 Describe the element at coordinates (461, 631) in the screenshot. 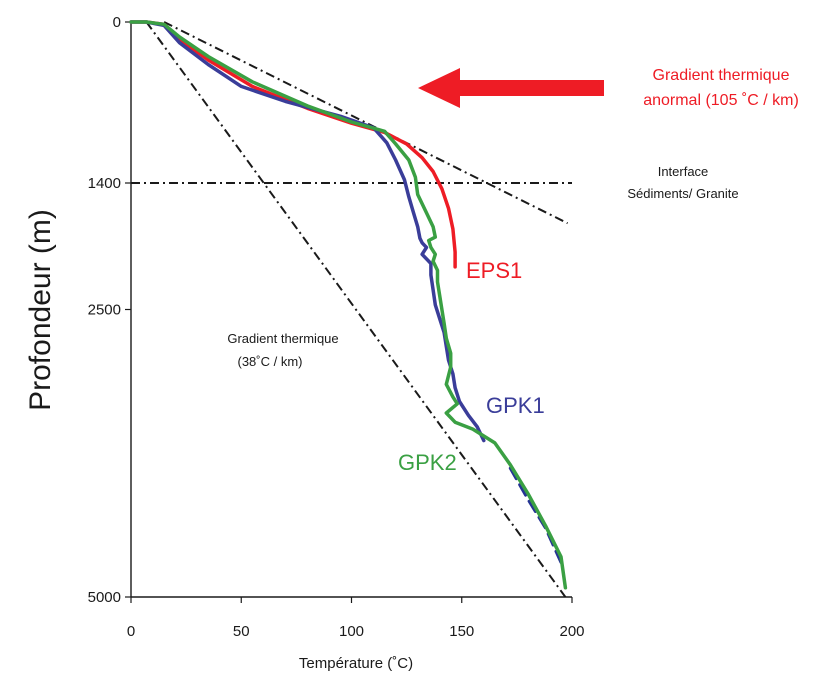

I see `x-tick-label: 150` at that location.